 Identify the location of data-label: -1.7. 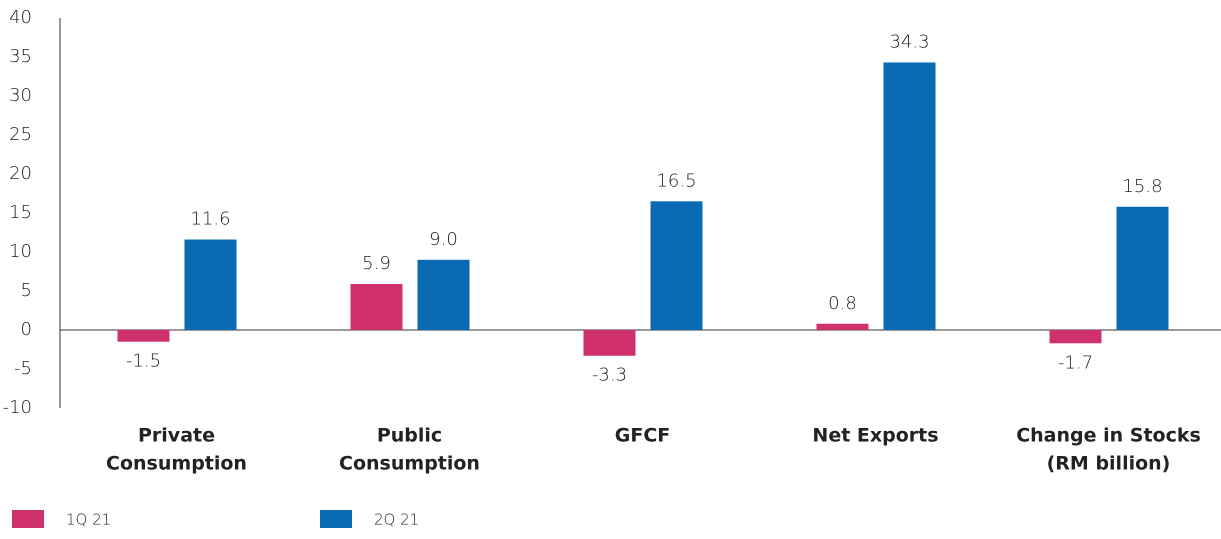
(1075, 362).